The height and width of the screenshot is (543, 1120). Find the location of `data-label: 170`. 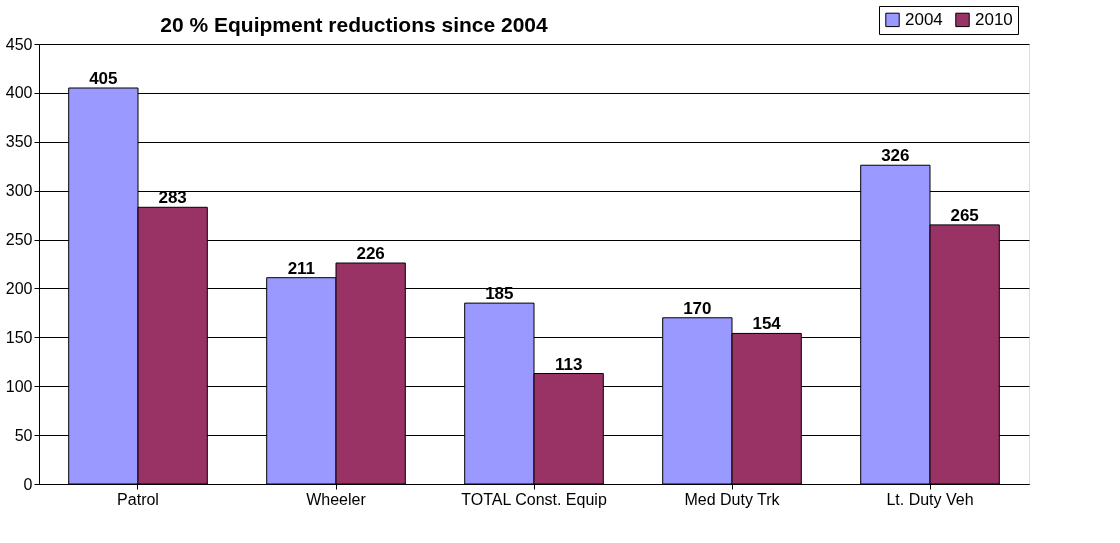

data-label: 170 is located at coordinates (697, 308).